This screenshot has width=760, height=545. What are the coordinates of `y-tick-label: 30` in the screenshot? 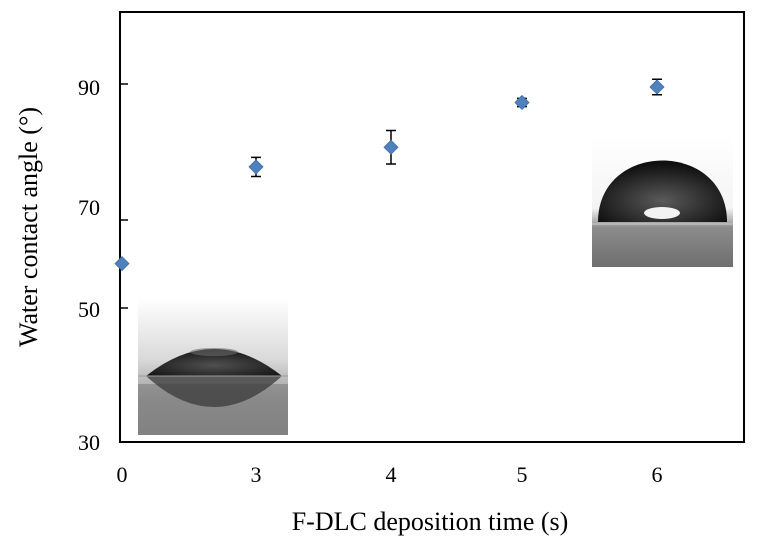 It's located at (89, 442).